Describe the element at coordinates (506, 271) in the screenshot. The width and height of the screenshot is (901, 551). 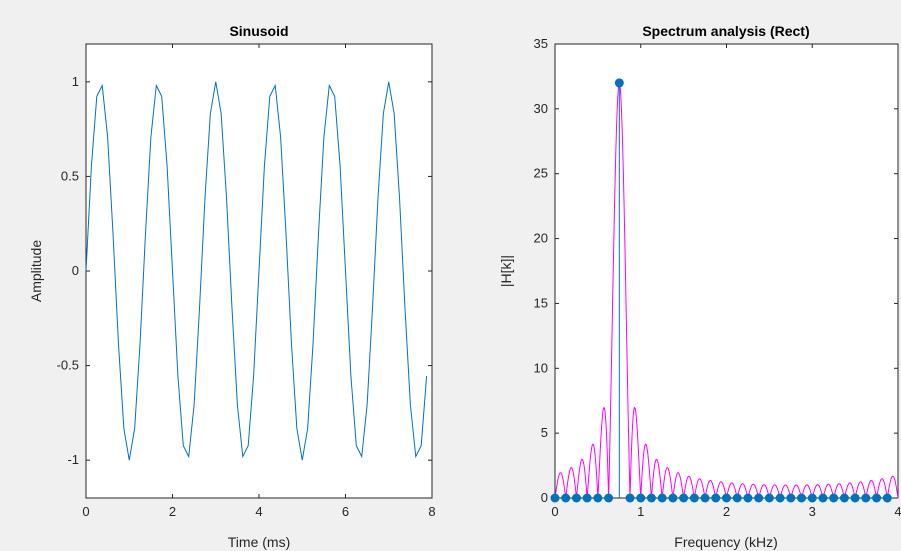
I see `ylabel-spectrum: |H[k]|` at that location.